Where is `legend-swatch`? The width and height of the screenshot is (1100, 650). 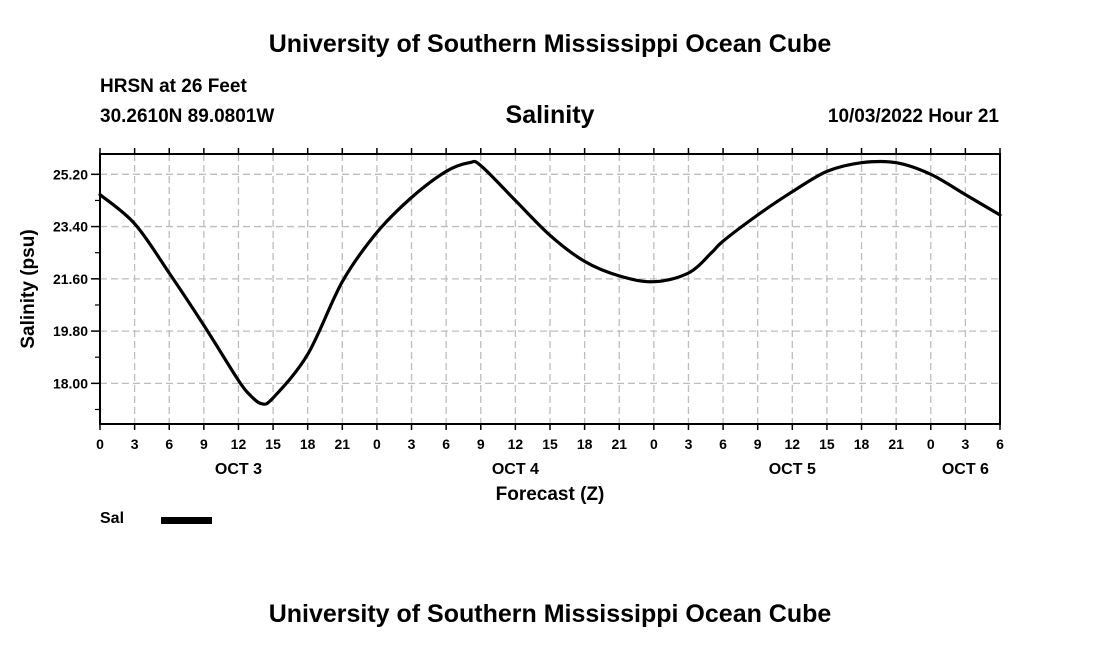
legend-swatch is located at coordinates (186, 520).